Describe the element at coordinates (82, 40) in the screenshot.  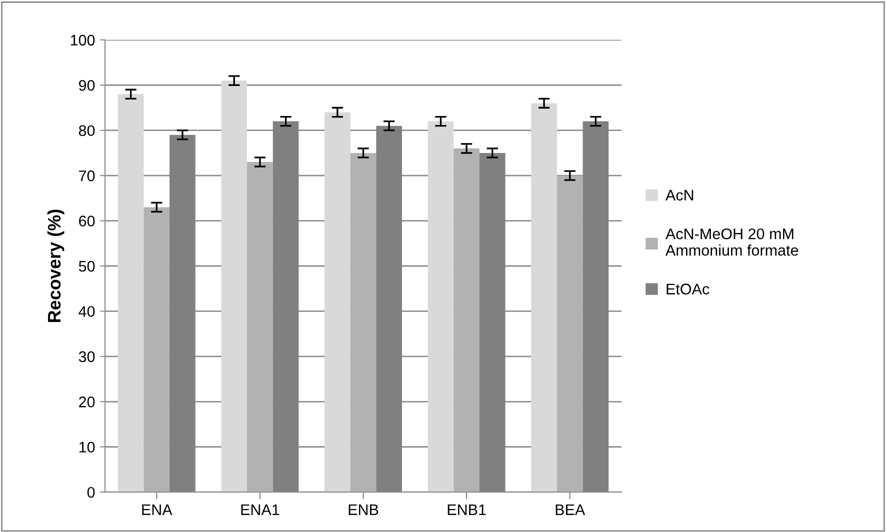
I see `y-tick-label: 100` at that location.